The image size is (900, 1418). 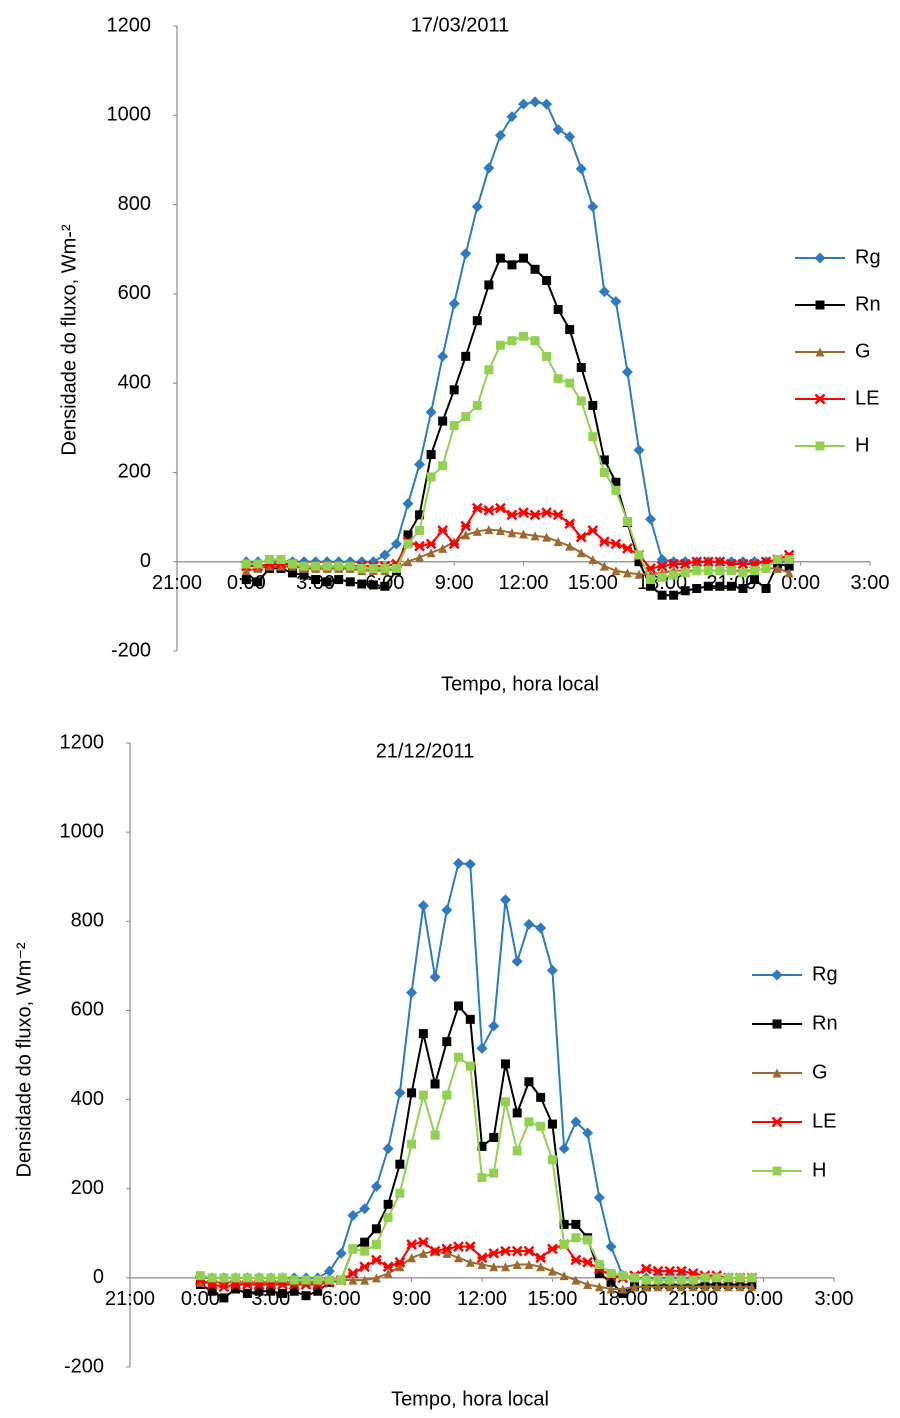 I want to click on x-axis-label: Tempo, hora local, so click(x=520, y=684).